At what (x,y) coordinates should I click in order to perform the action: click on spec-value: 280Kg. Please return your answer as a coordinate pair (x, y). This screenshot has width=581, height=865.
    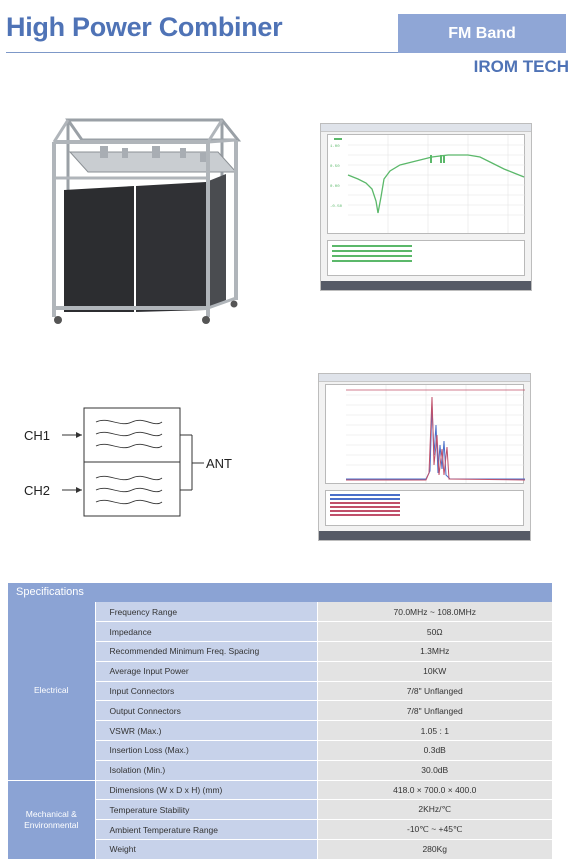
    Looking at the image, I should click on (434, 849).